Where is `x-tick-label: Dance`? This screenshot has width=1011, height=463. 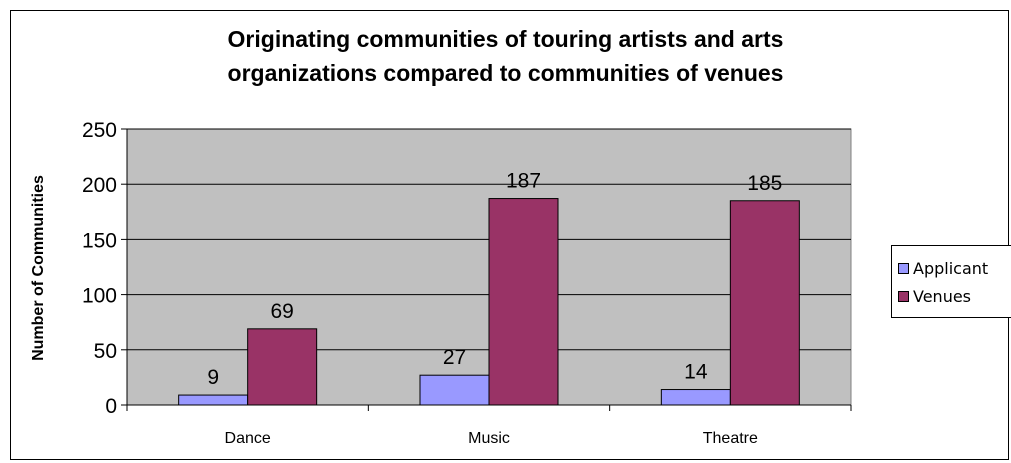 x-tick-label: Dance is located at coordinates (248, 438).